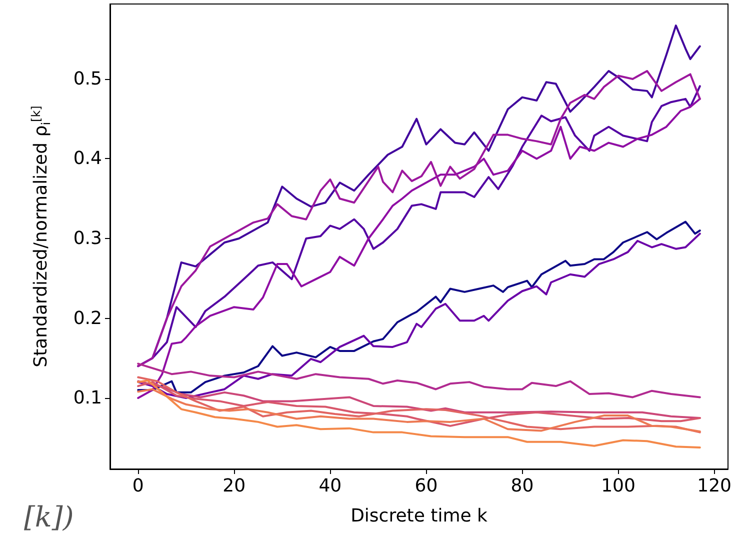 The width and height of the screenshot is (743, 533). What do you see at coordinates (87, 318) in the screenshot?
I see `y-tick-label: 0.2` at bounding box center [87, 318].